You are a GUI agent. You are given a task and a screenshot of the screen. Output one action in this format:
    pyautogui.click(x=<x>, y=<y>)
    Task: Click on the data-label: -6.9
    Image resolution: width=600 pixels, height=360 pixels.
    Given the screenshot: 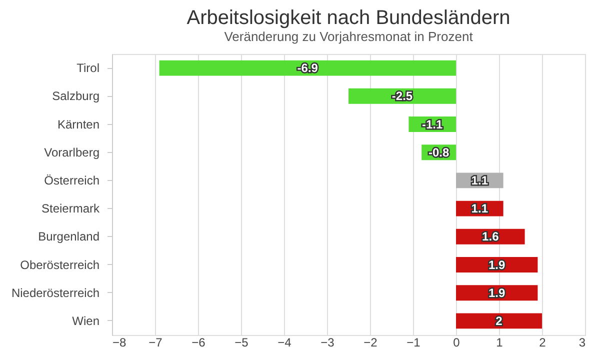 What is the action you would take?
    pyautogui.click(x=307, y=68)
    